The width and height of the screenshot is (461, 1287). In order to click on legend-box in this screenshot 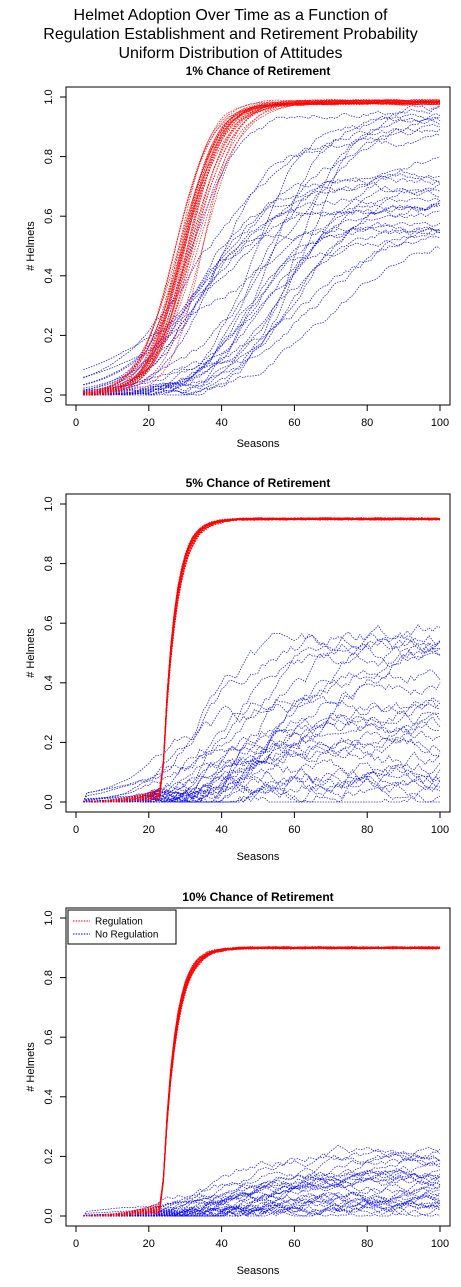, I will do `click(122, 927)`.